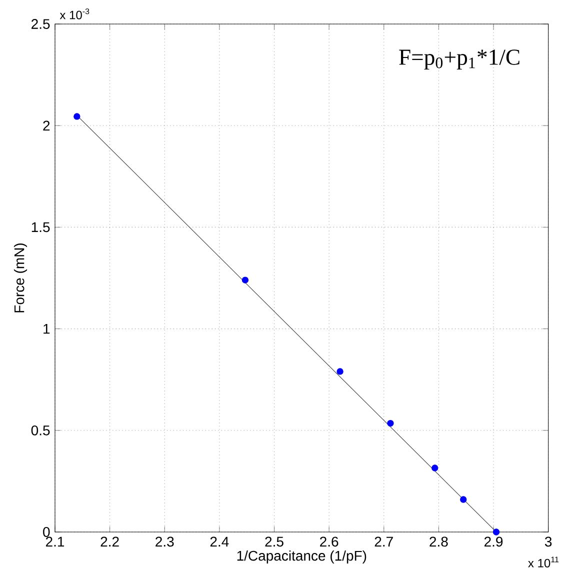 This screenshot has width=566, height=572. I want to click on x-tick-label: 3, so click(548, 541).